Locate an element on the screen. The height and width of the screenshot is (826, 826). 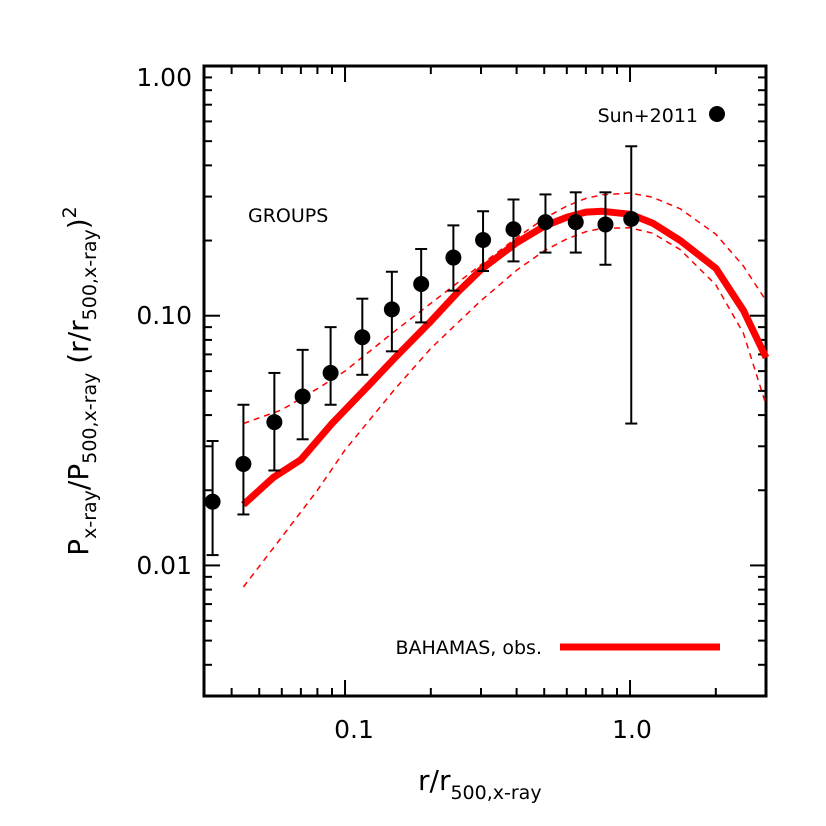
y-label-s2: 500,x-ray is located at coordinates (90, 418).